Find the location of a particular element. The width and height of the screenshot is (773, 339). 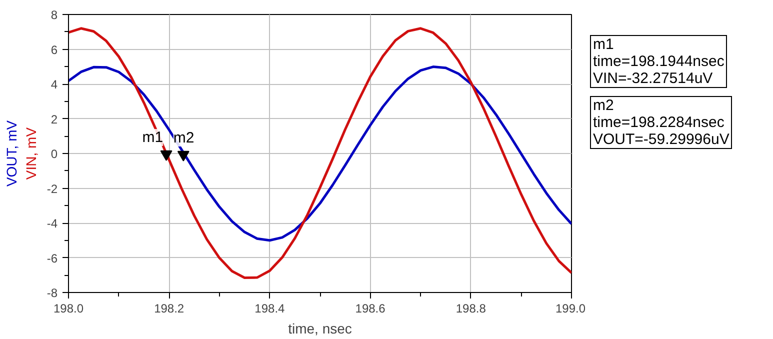

x-tick-label: 198.0 is located at coordinates (68, 309).